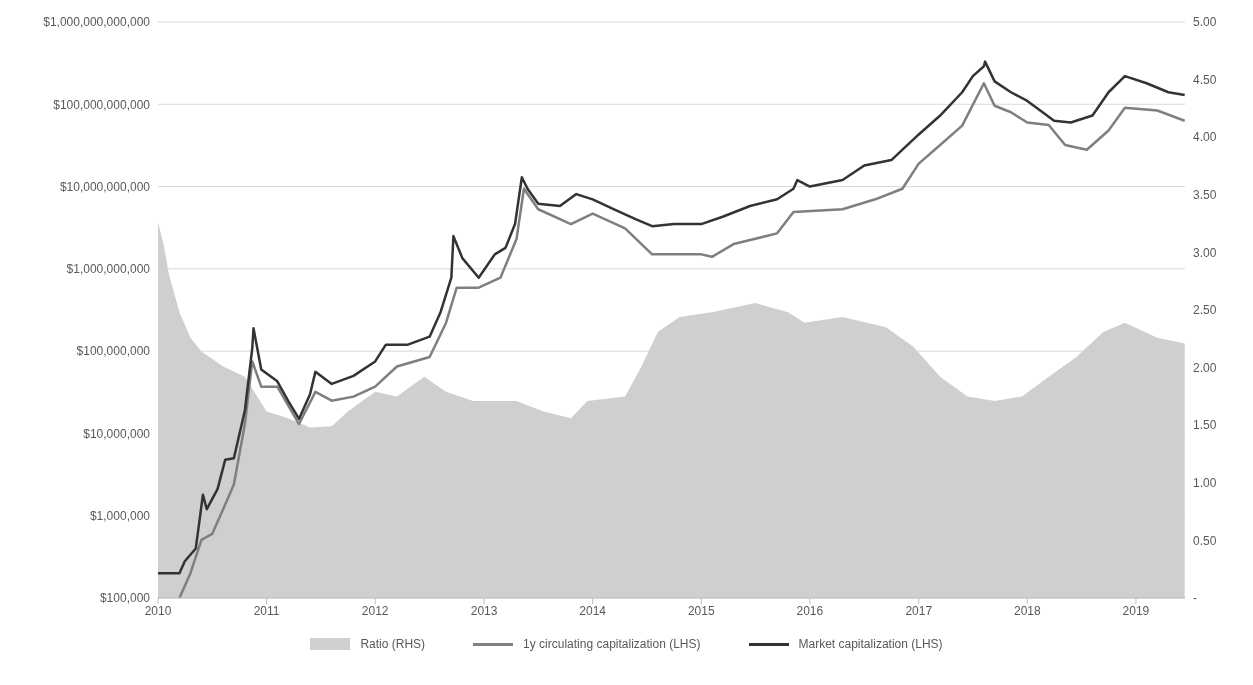  What do you see at coordinates (1205, 540) in the screenshot?
I see `y2-tick-label: 0.50` at bounding box center [1205, 540].